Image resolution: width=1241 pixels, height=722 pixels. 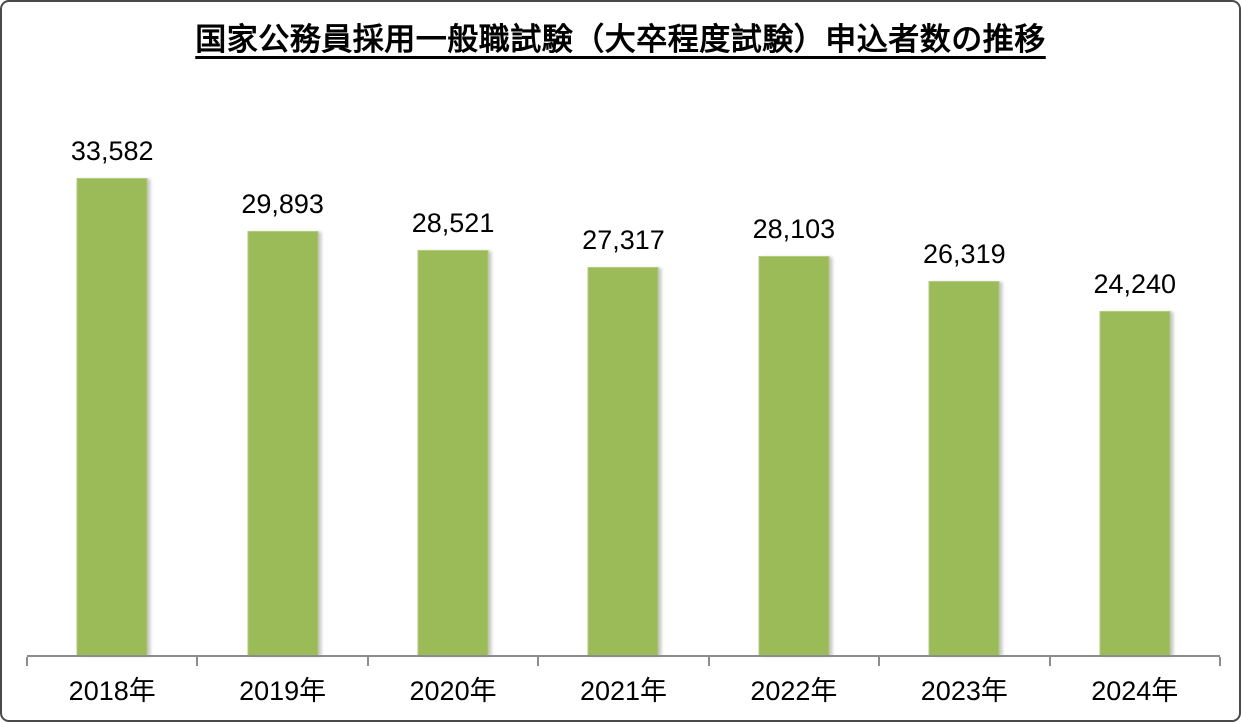 I want to click on bar-category: 29,893, so click(x=282, y=371).